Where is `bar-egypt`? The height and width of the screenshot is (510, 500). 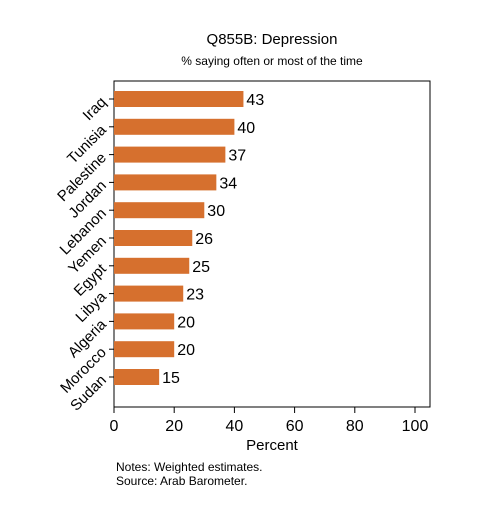
bar-egypt is located at coordinates (152, 265).